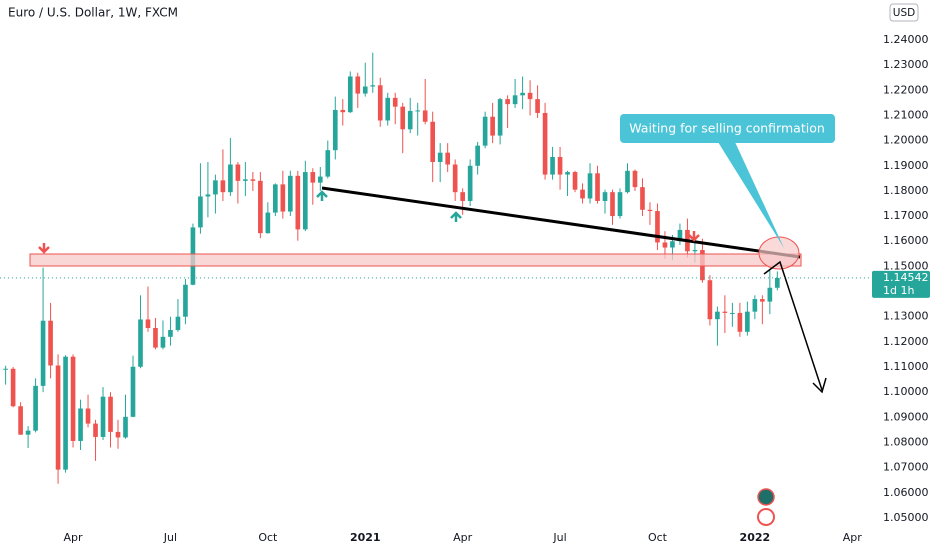  I want to click on y-tick-label: 1.24000, so click(906, 39).